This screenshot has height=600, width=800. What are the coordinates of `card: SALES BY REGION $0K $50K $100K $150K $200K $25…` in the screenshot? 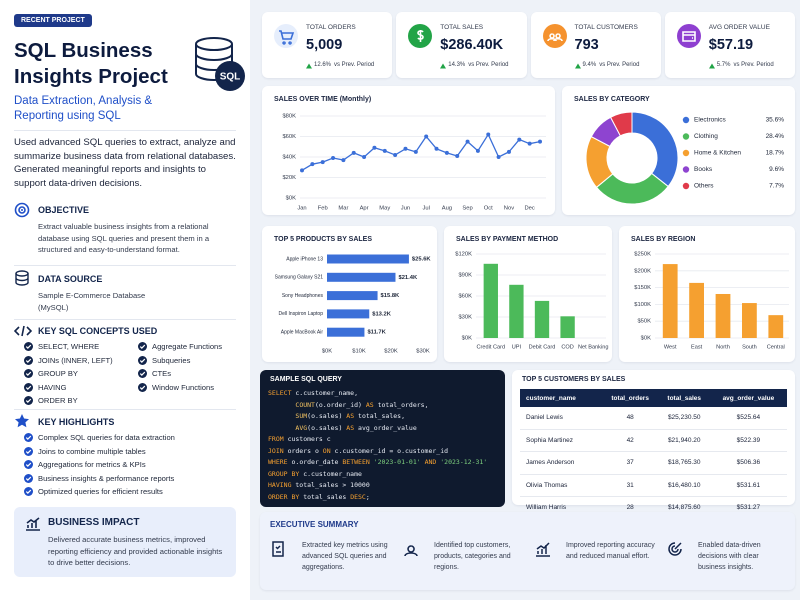 It's located at (707, 294).